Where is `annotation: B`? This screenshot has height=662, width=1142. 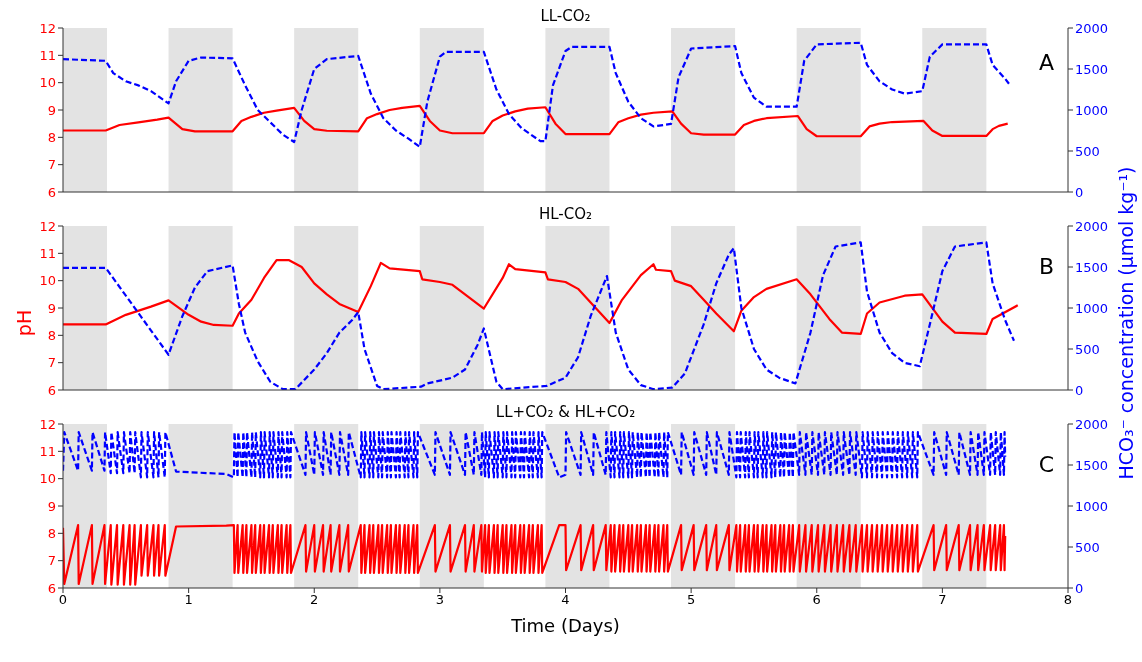 annotation: B is located at coordinates (1046, 266).